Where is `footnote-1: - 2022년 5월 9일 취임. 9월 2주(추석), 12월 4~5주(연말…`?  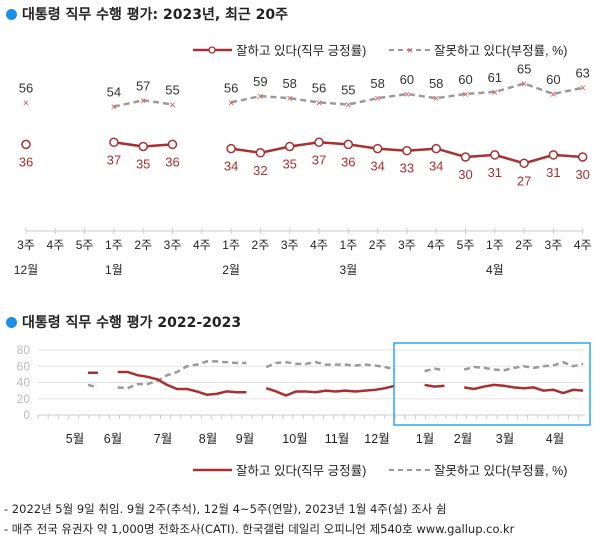 footnote-1: - 2022년 5월 9일 취임. 9월 2주(추석), 12월 4~5주(연말… is located at coordinates (225, 509).